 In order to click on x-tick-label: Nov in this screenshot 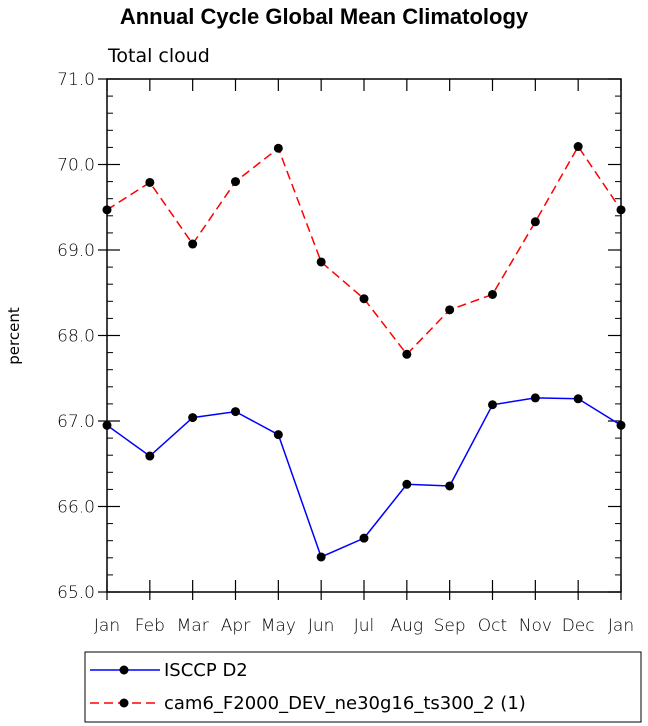, I will do `click(535, 626)`.